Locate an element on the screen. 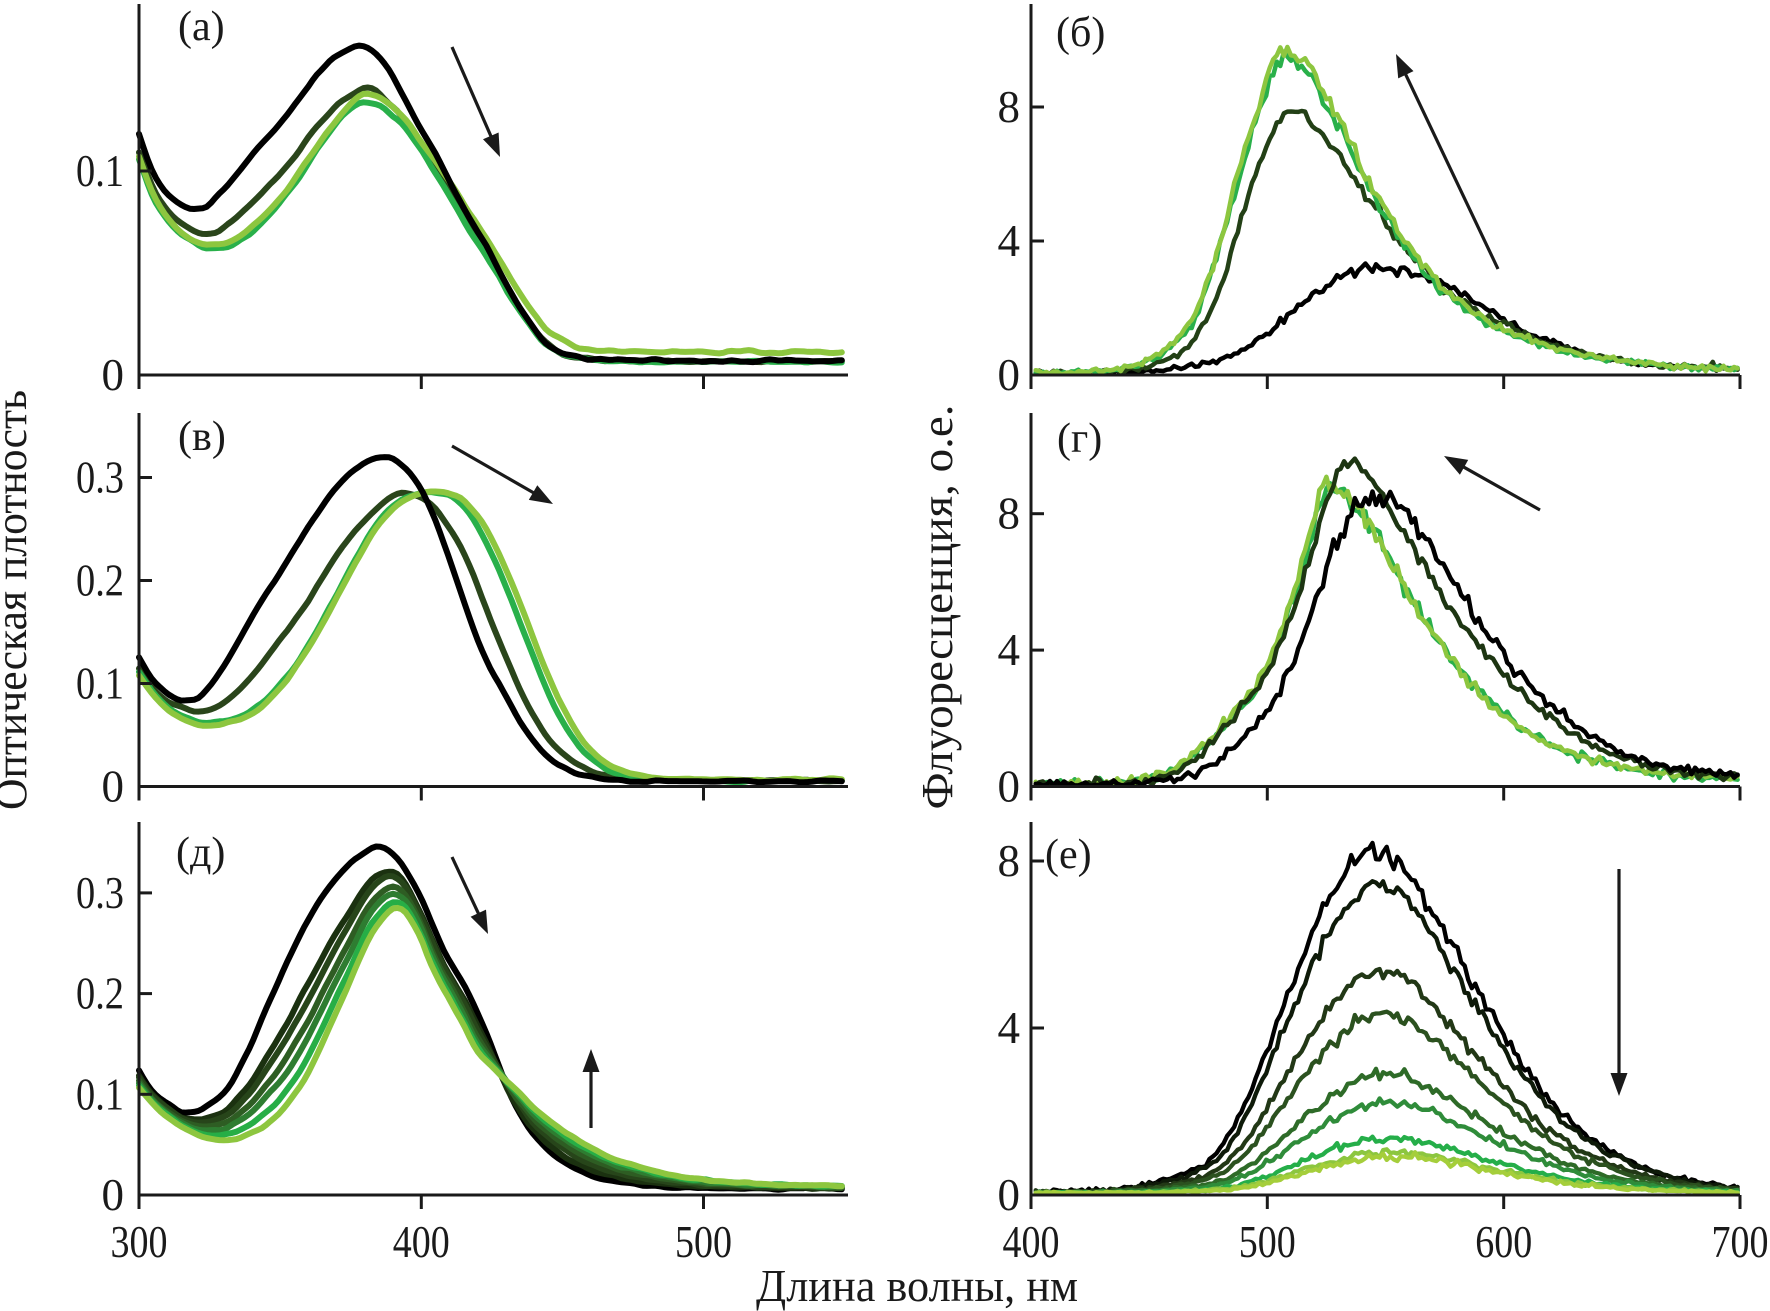 The width and height of the screenshot is (1770, 1311). svg-text: (а) is located at coordinates (201, 27).